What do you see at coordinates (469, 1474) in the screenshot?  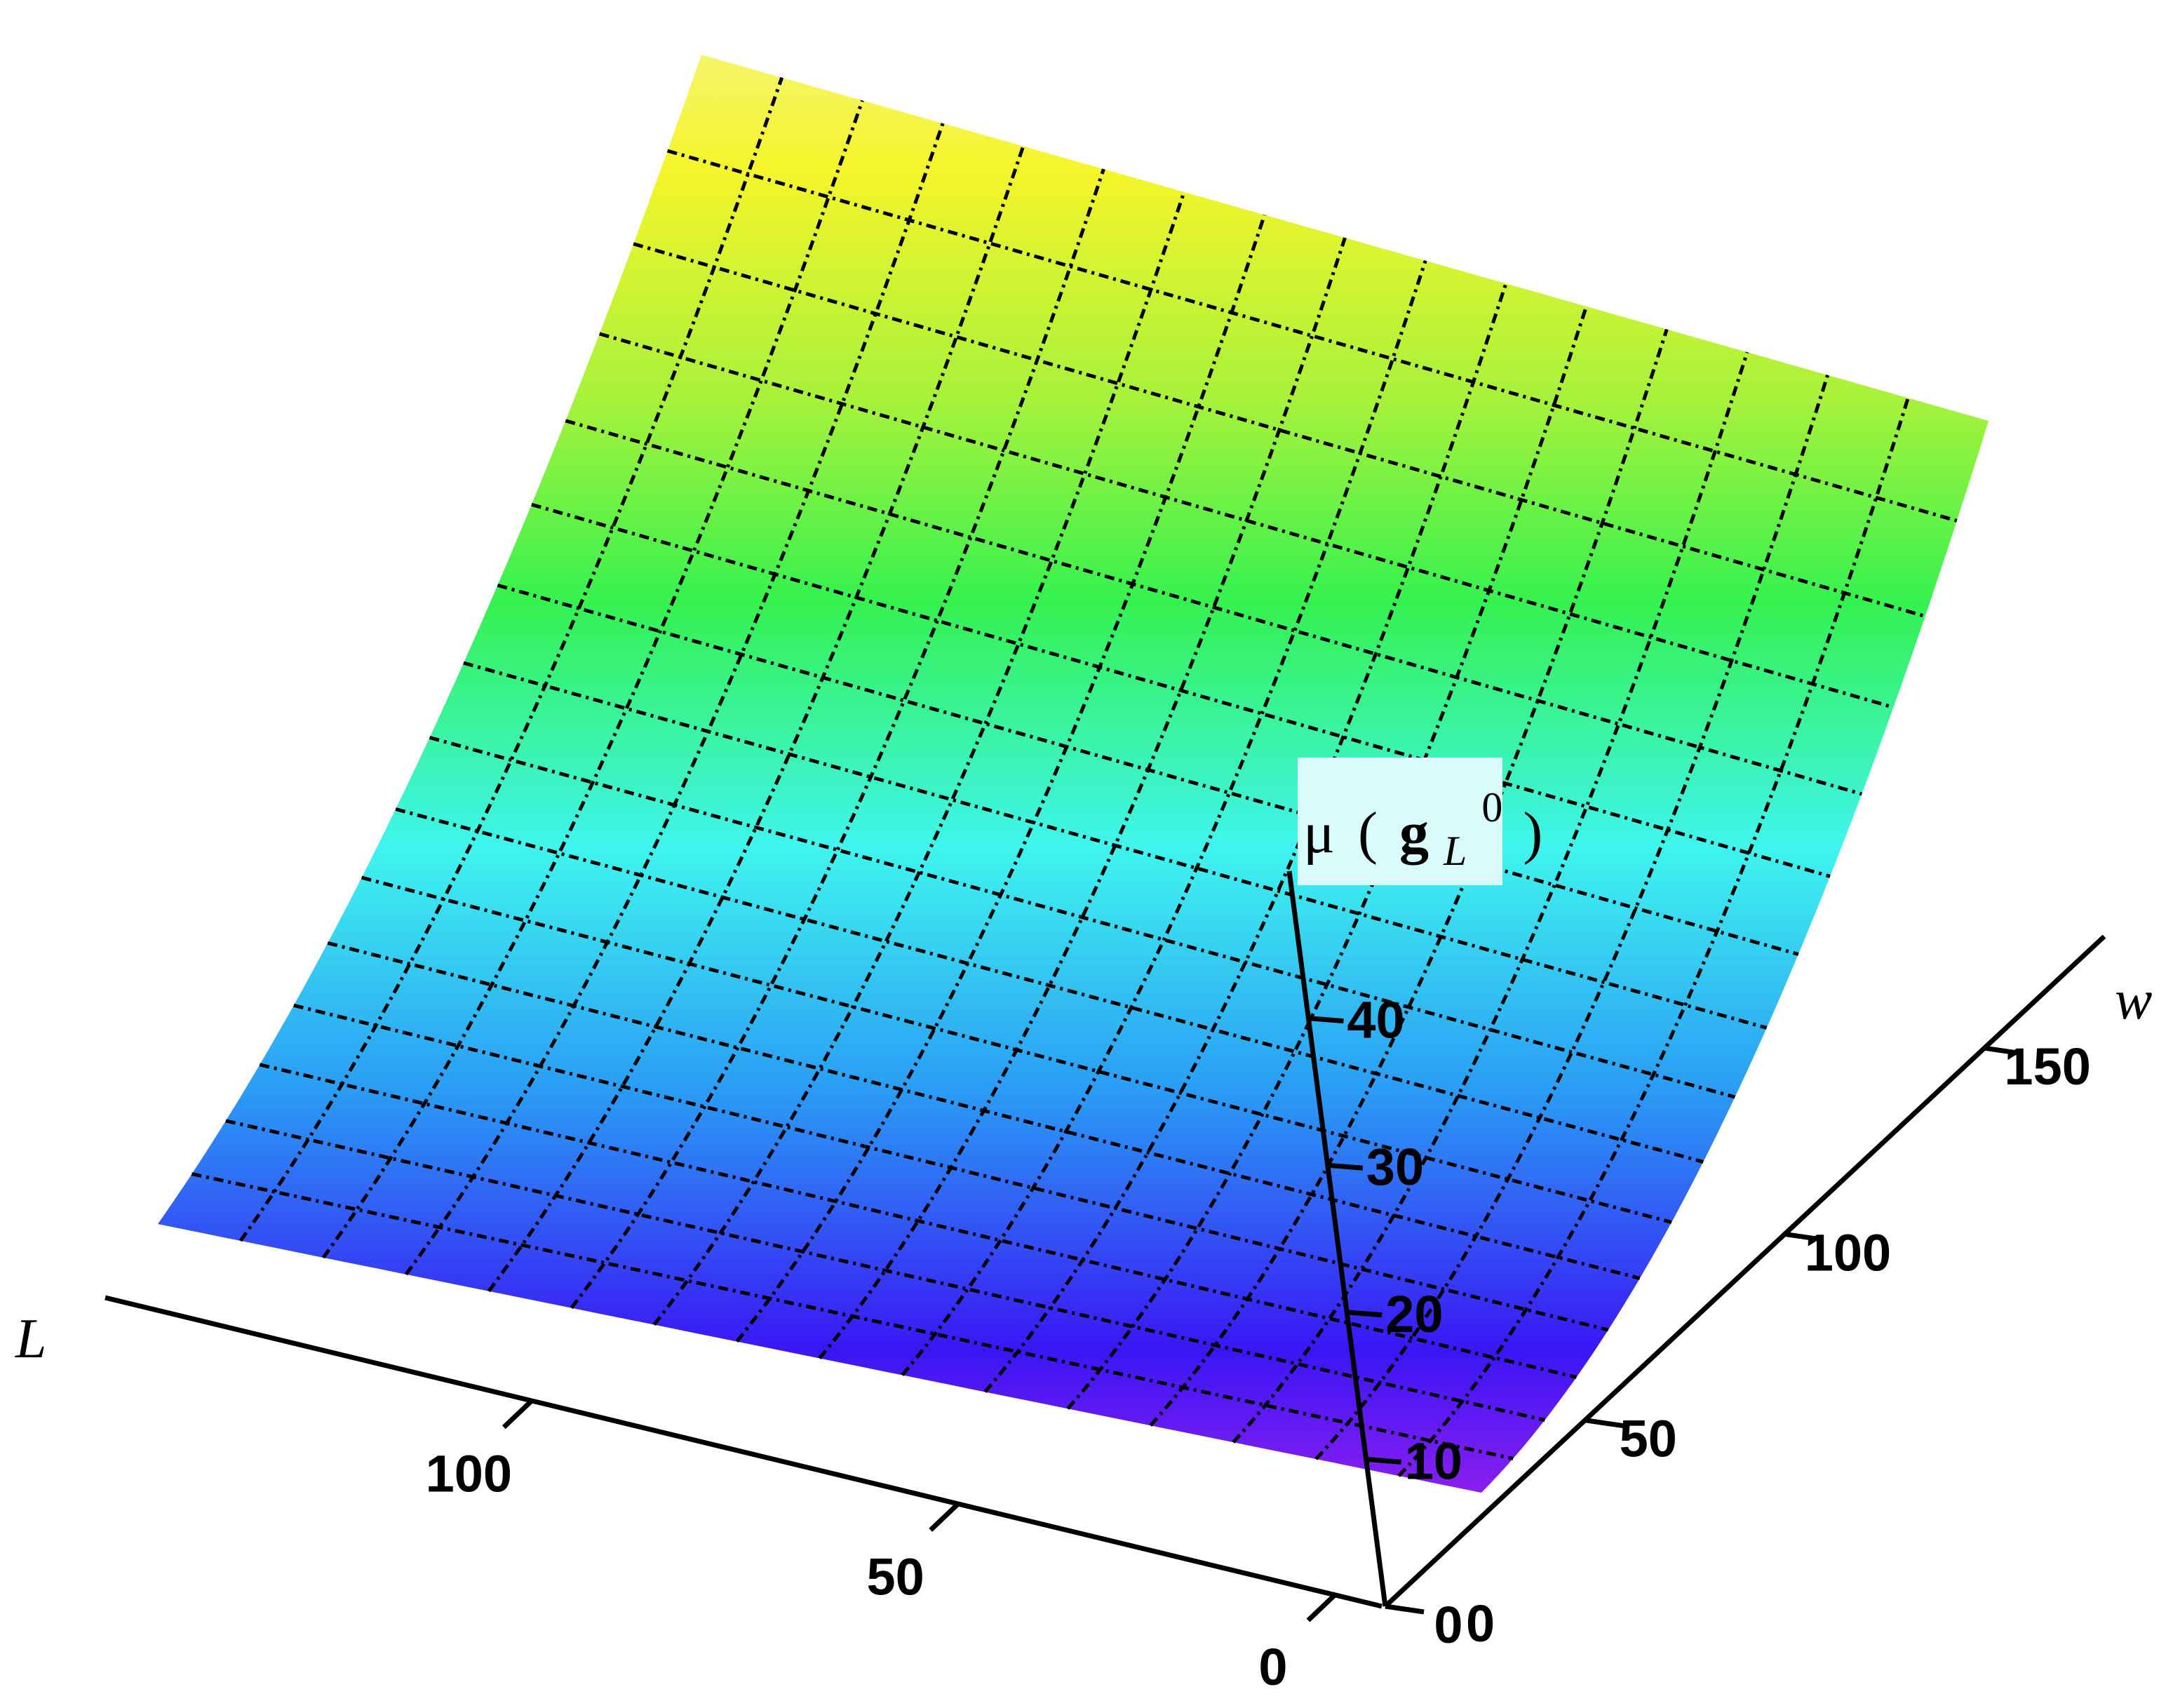 I see `l-axis-tick-label: 100` at bounding box center [469, 1474].